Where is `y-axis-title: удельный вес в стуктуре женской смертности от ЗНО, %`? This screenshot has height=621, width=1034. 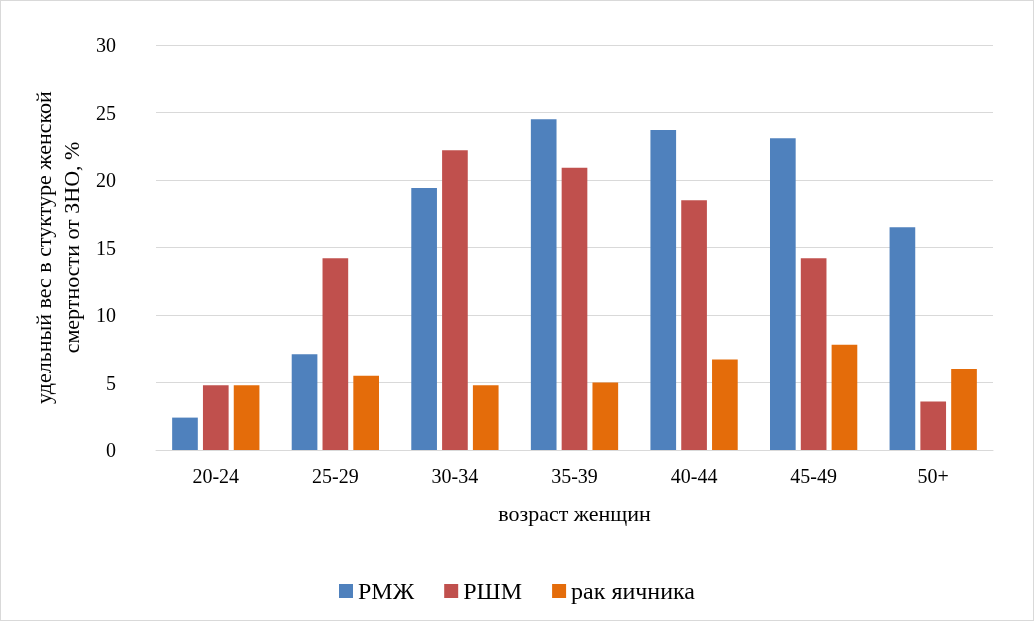 y-axis-title: удельный вес в стуктуре женской смертности от ЗНО, % is located at coordinates (57, 247).